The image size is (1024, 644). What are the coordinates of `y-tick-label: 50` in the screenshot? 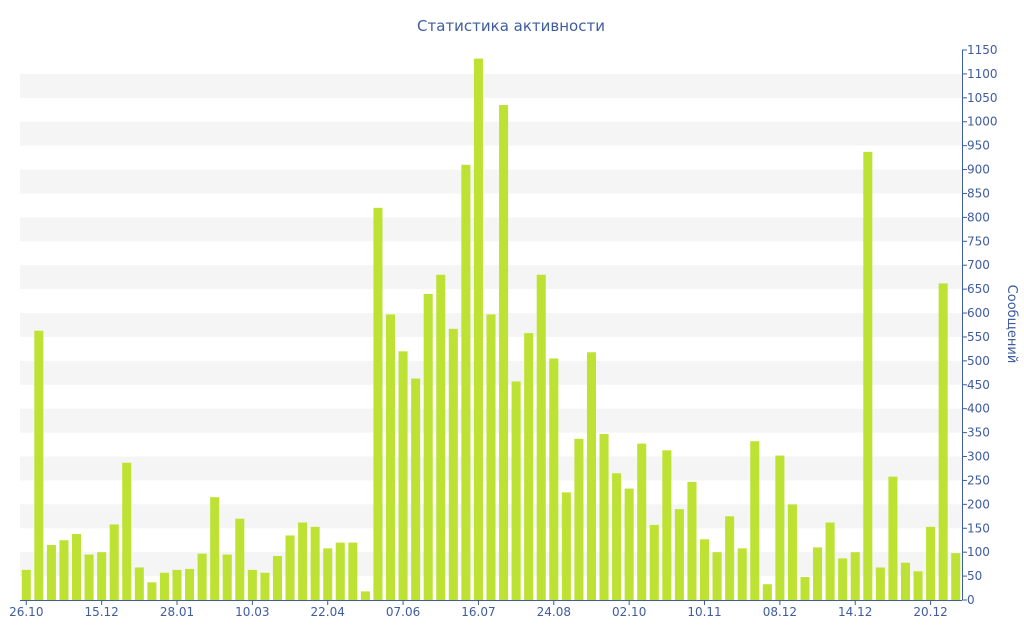 It's located at (974, 576).